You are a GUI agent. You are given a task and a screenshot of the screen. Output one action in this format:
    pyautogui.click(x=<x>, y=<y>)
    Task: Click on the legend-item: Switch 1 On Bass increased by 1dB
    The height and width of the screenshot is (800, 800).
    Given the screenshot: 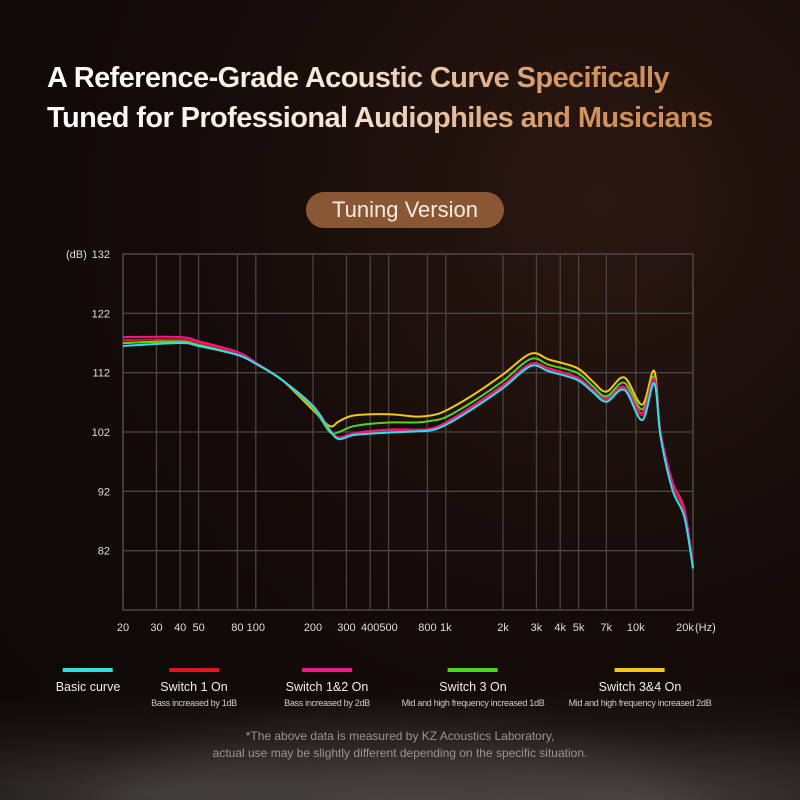 What is the action you would take?
    pyautogui.click(x=194, y=688)
    